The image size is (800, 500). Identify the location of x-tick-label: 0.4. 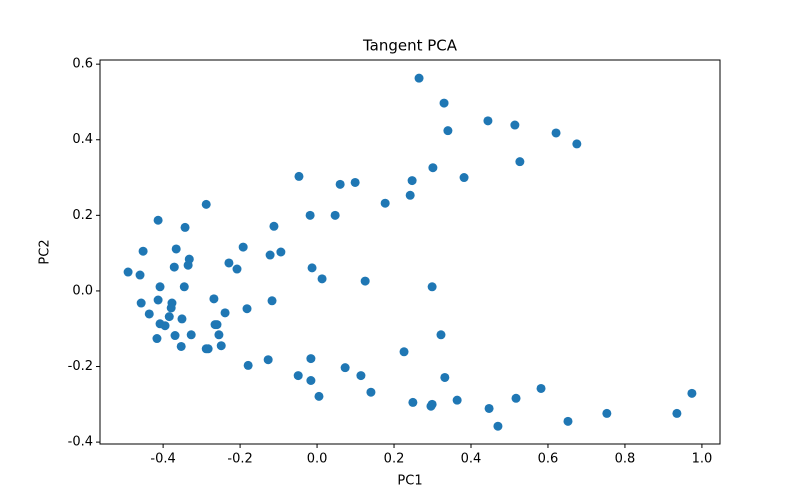
(471, 459).